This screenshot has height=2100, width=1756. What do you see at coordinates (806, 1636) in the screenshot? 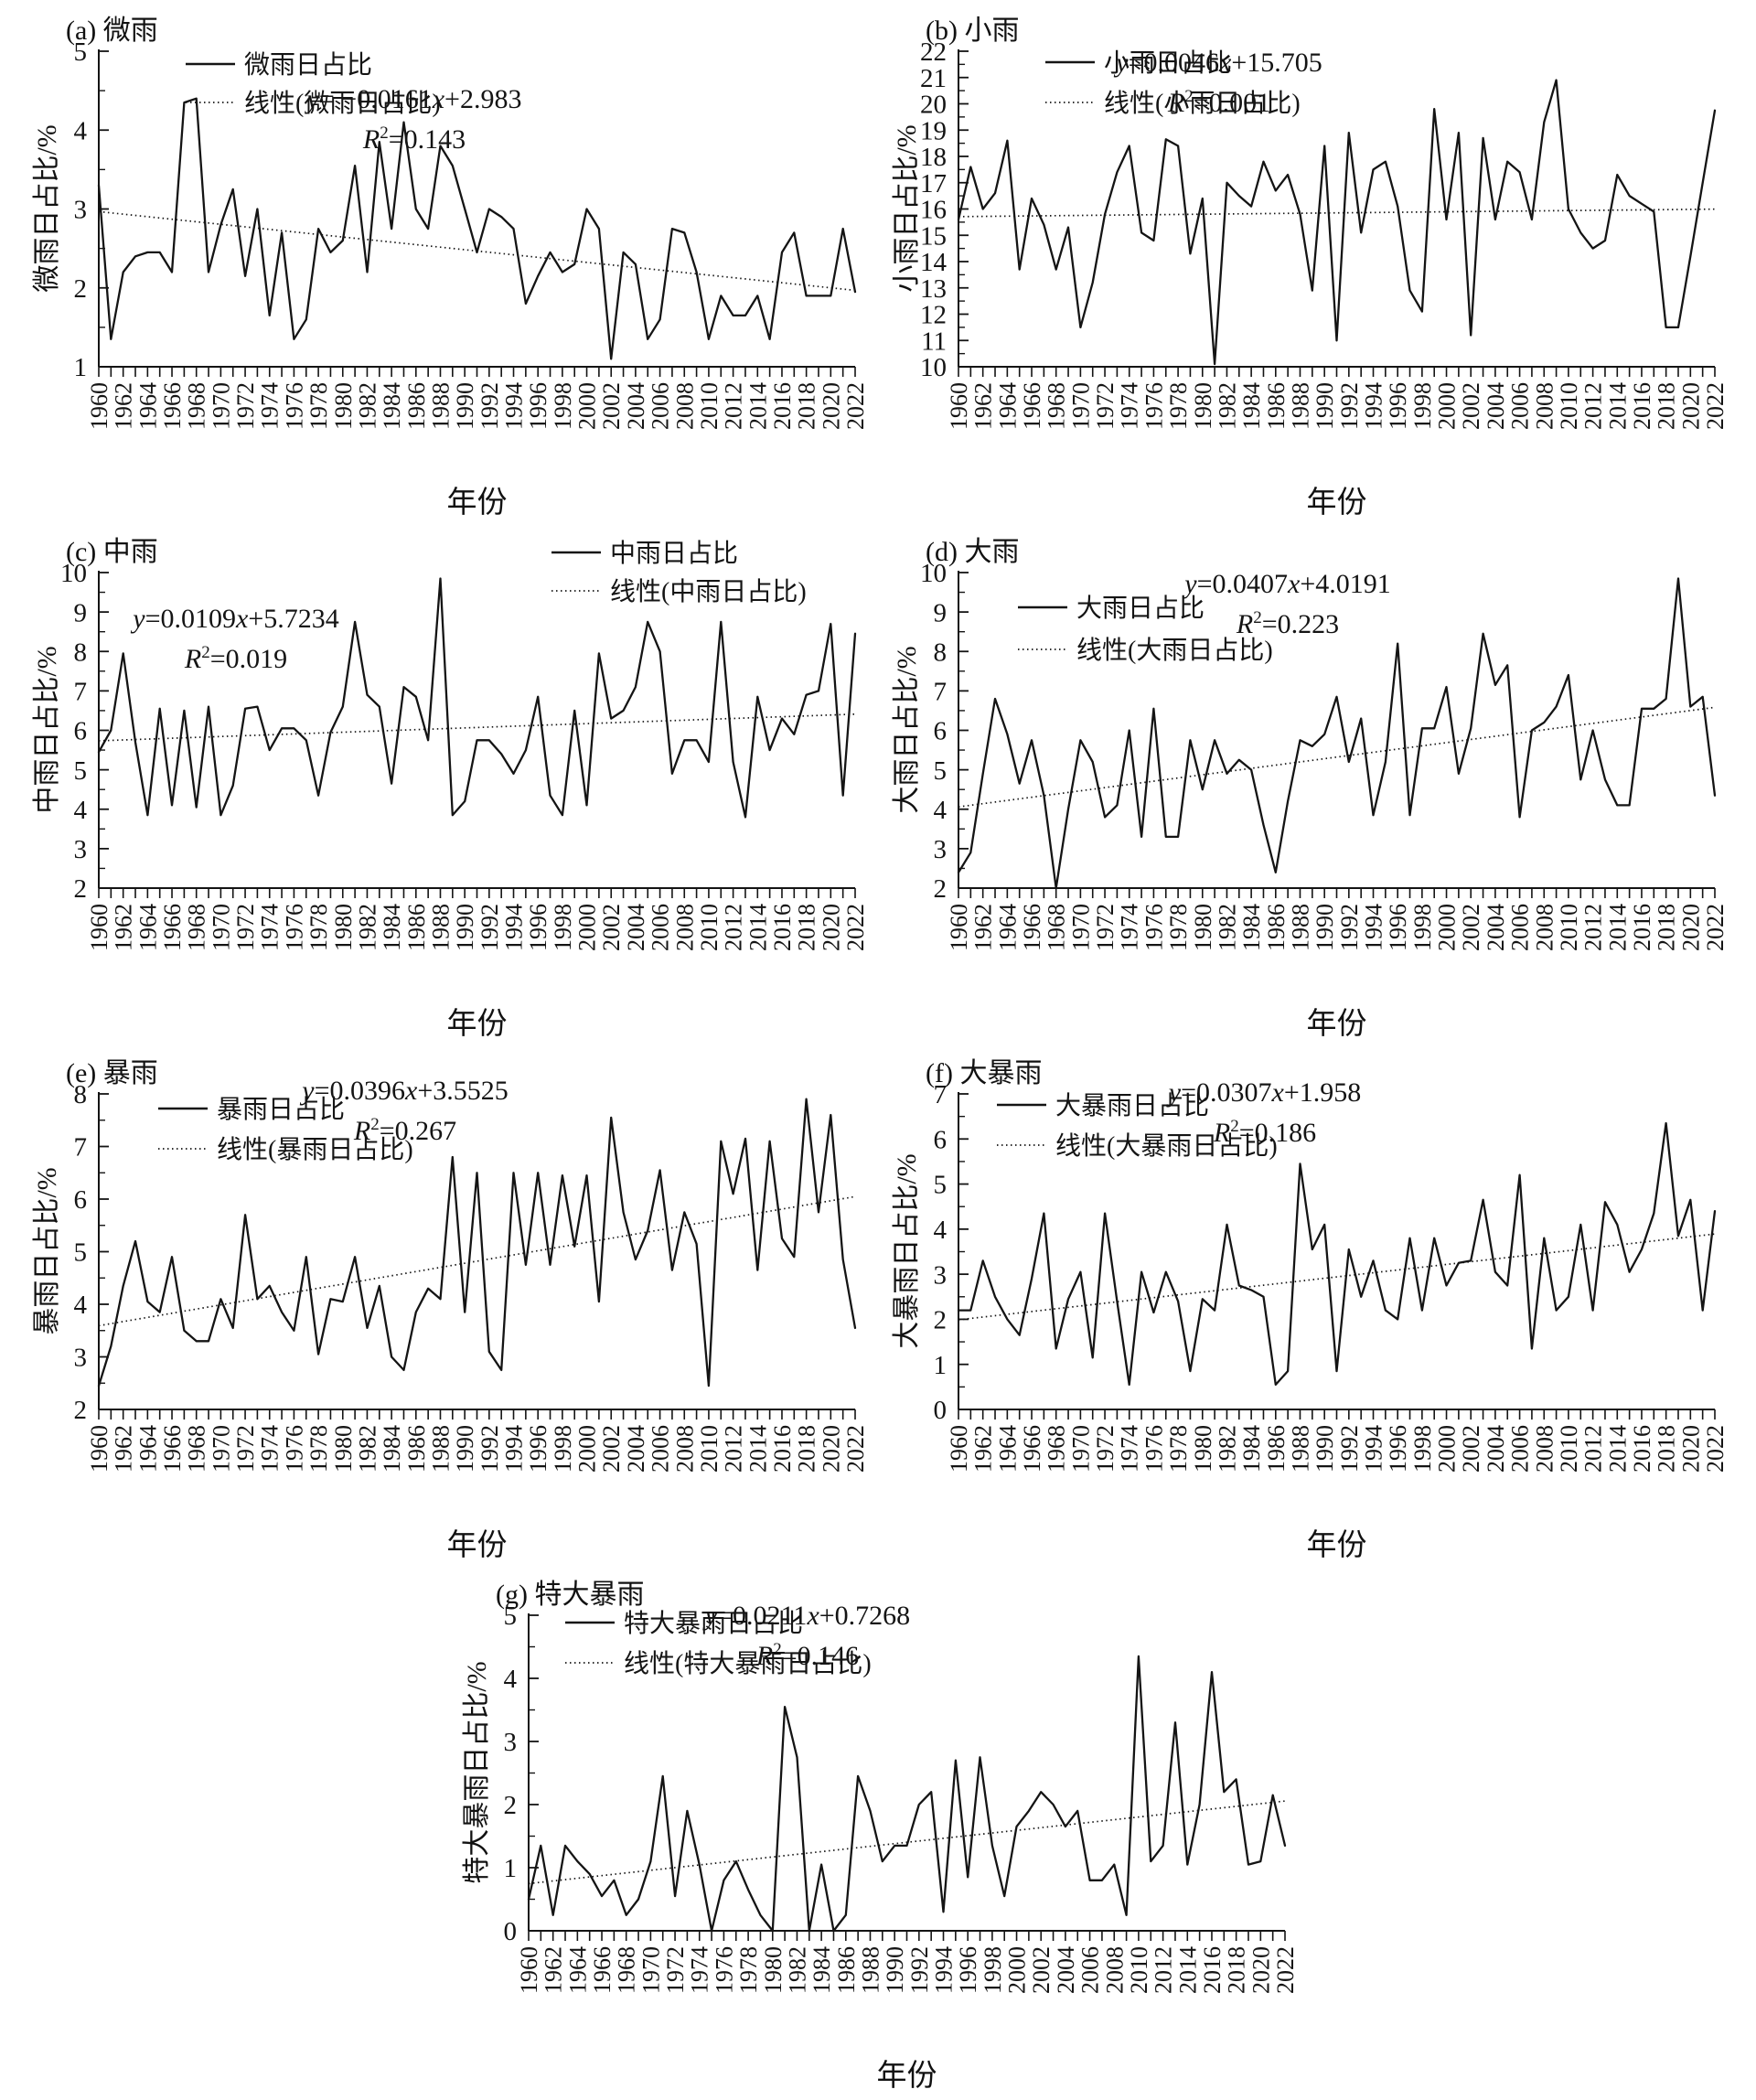
I see `equation: y=0.0211x+0.7268 R2=0.146` at bounding box center [806, 1636].